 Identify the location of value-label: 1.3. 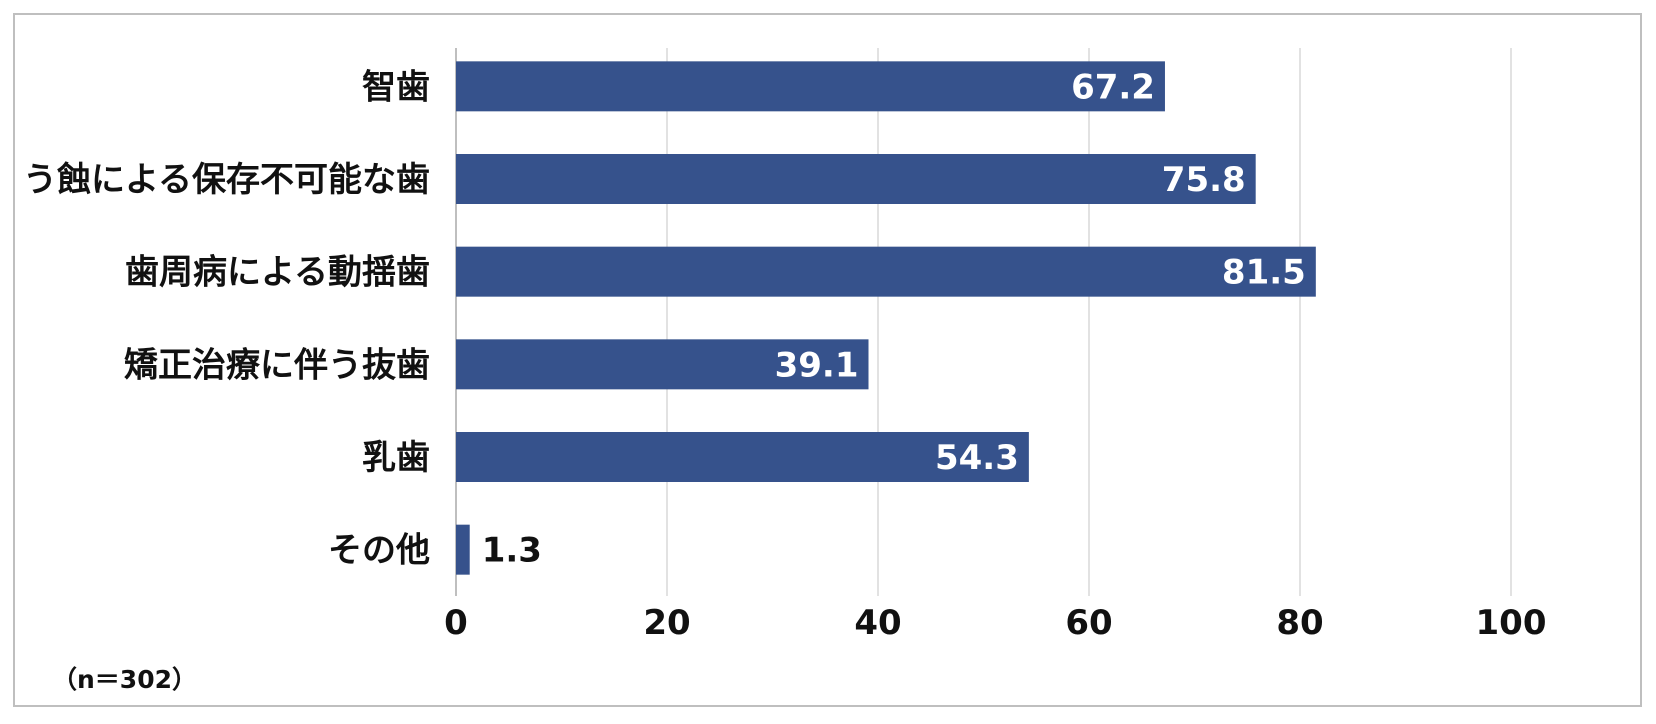
(512, 551).